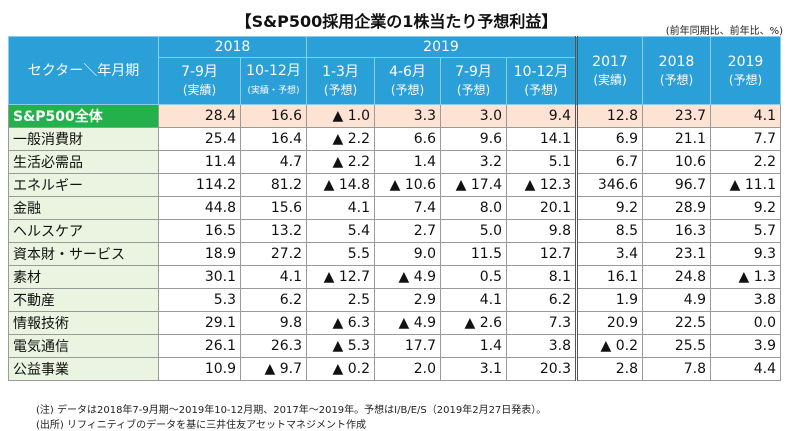  I want to click on cell-value: ▲ 11.1, so click(745, 185).